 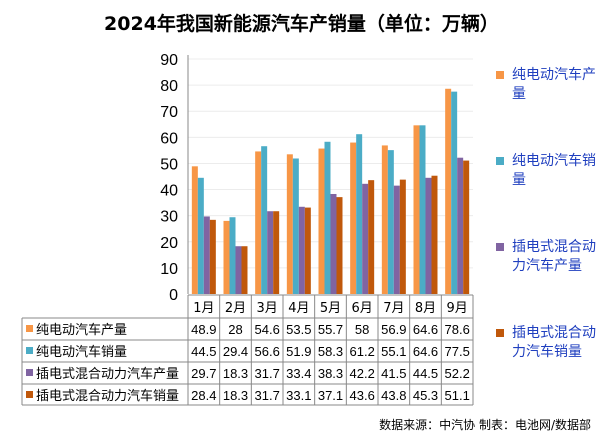 I want to click on legend-item: 插电式混合动力汽车产量, so click(x=548, y=281).